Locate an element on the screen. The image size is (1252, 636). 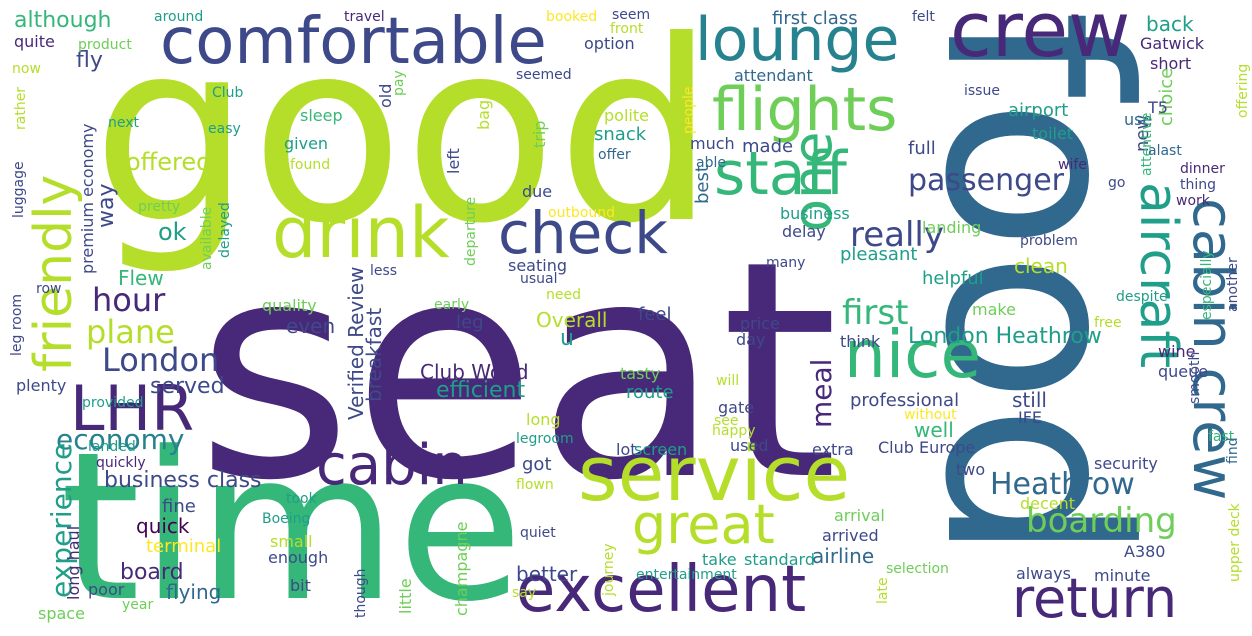
word-staff: staff is located at coordinates (780, 174).